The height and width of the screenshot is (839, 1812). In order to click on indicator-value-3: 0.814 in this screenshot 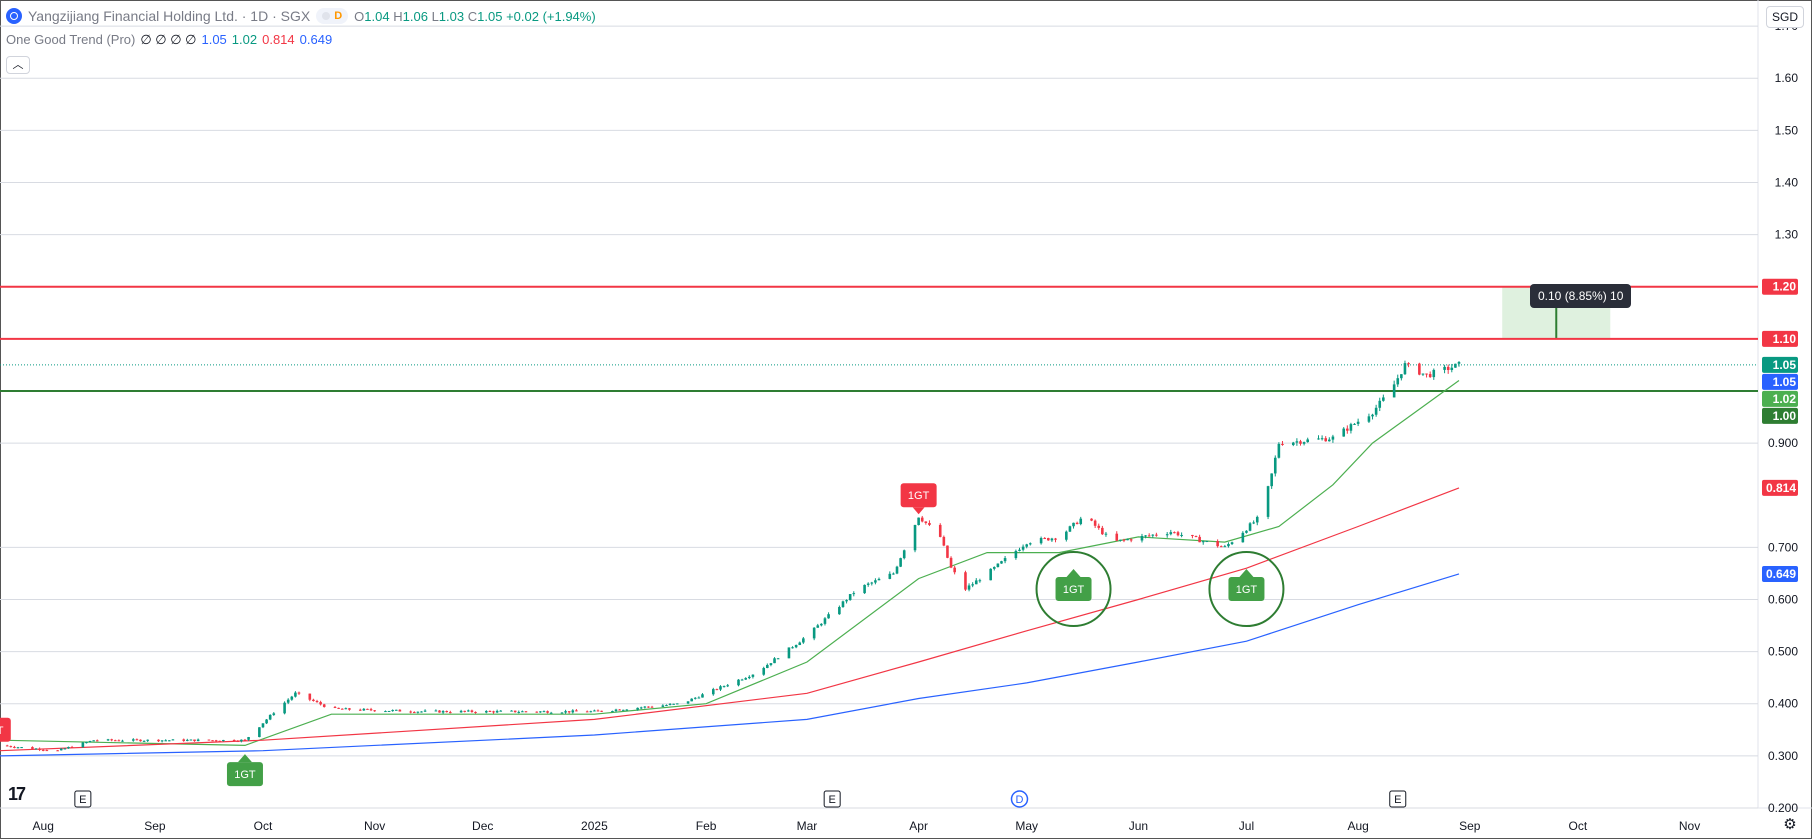, I will do `click(278, 39)`.